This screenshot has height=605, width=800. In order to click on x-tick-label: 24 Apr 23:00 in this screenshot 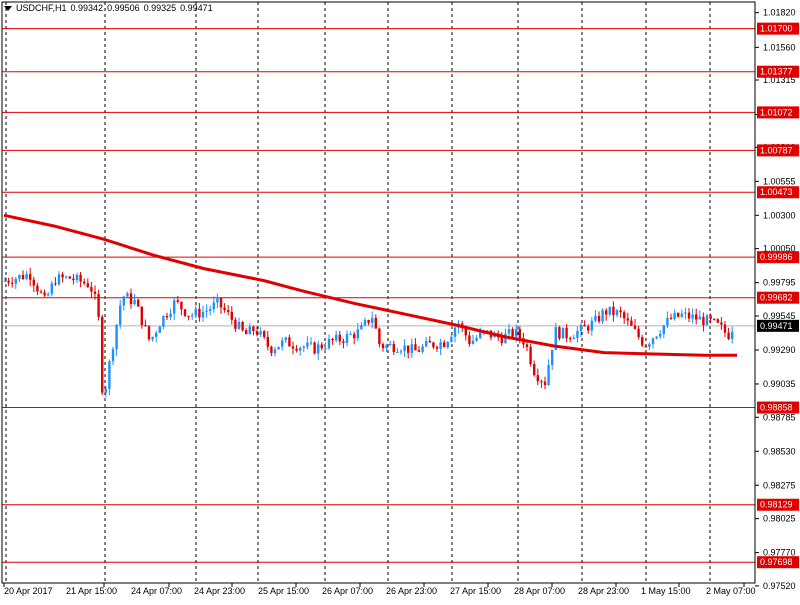, I will do `click(219, 591)`.